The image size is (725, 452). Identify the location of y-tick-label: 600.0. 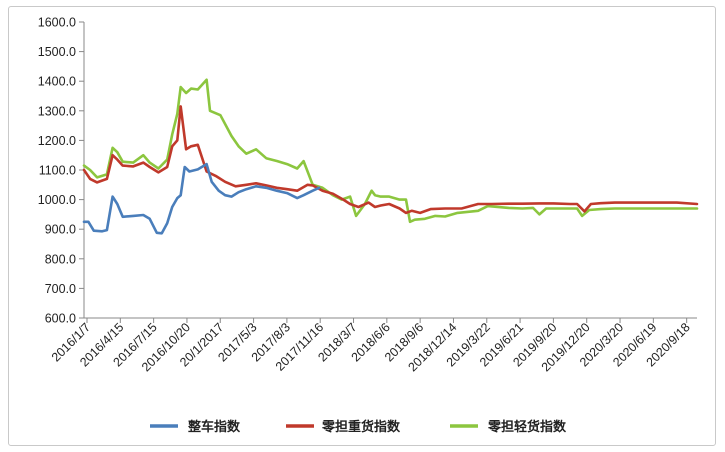
(60, 319).